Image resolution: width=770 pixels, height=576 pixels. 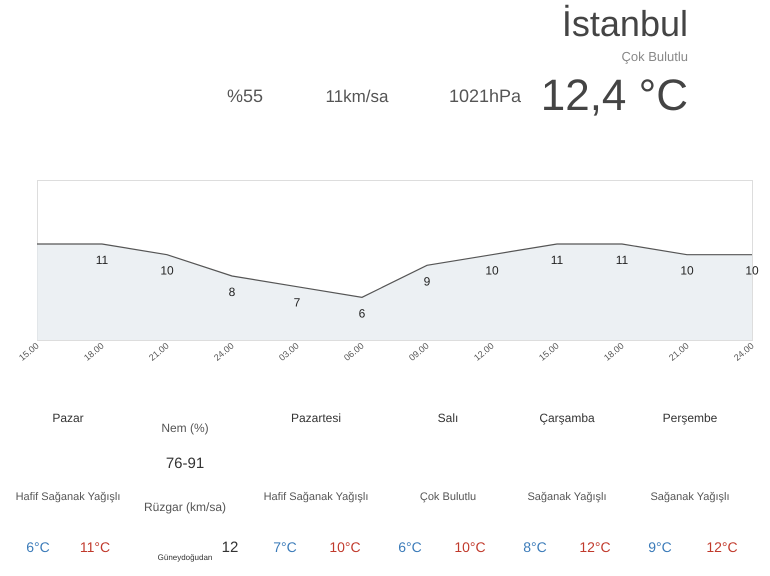 What do you see at coordinates (185, 428) in the screenshot?
I see `text: Nem (%)` at bounding box center [185, 428].